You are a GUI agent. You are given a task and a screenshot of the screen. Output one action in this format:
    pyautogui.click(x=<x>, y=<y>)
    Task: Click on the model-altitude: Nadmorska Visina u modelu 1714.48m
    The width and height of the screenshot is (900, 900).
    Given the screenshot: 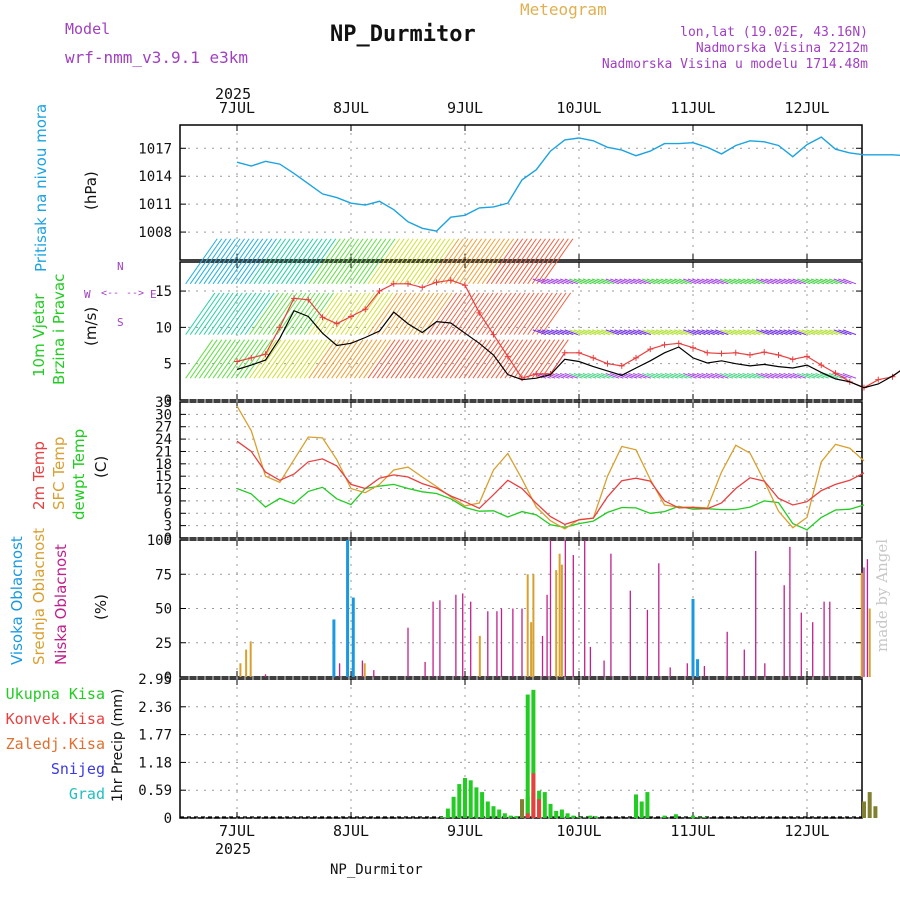 What is the action you would take?
    pyautogui.click(x=734, y=64)
    